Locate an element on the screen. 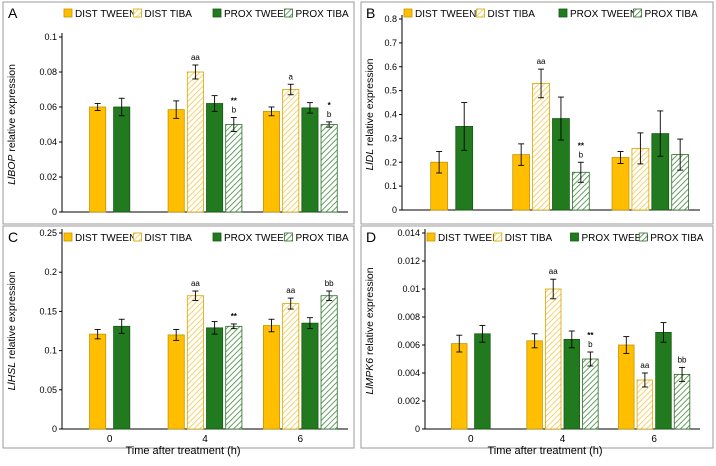 The height and width of the screenshot is (466, 716). y-tick-label: 0.012 is located at coordinates (408, 261).